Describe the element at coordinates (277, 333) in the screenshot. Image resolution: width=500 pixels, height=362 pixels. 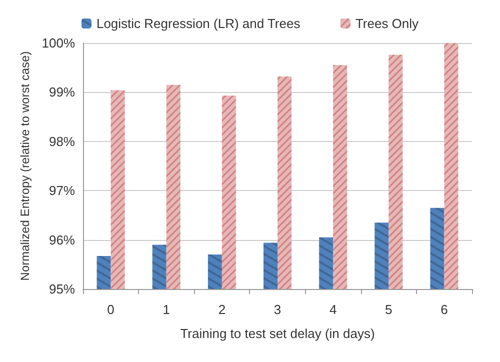
I see `x-axis-title: Training to test set delay (in days)` at that location.